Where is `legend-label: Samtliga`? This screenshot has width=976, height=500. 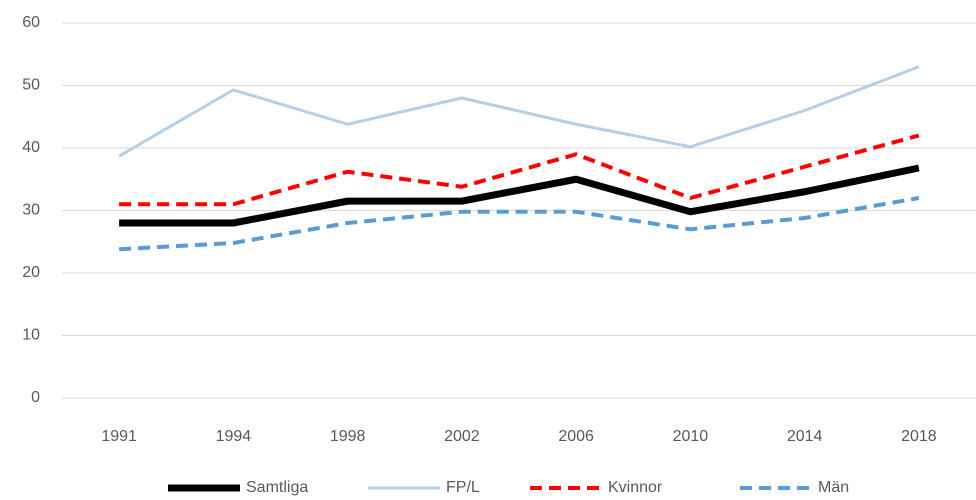
legend-label: Samtliga is located at coordinates (277, 487).